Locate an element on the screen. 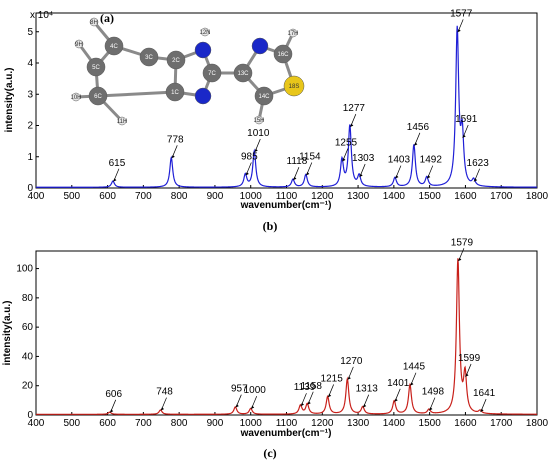 The width and height of the screenshot is (550, 463). atom-label: 14C is located at coordinates (264, 97).